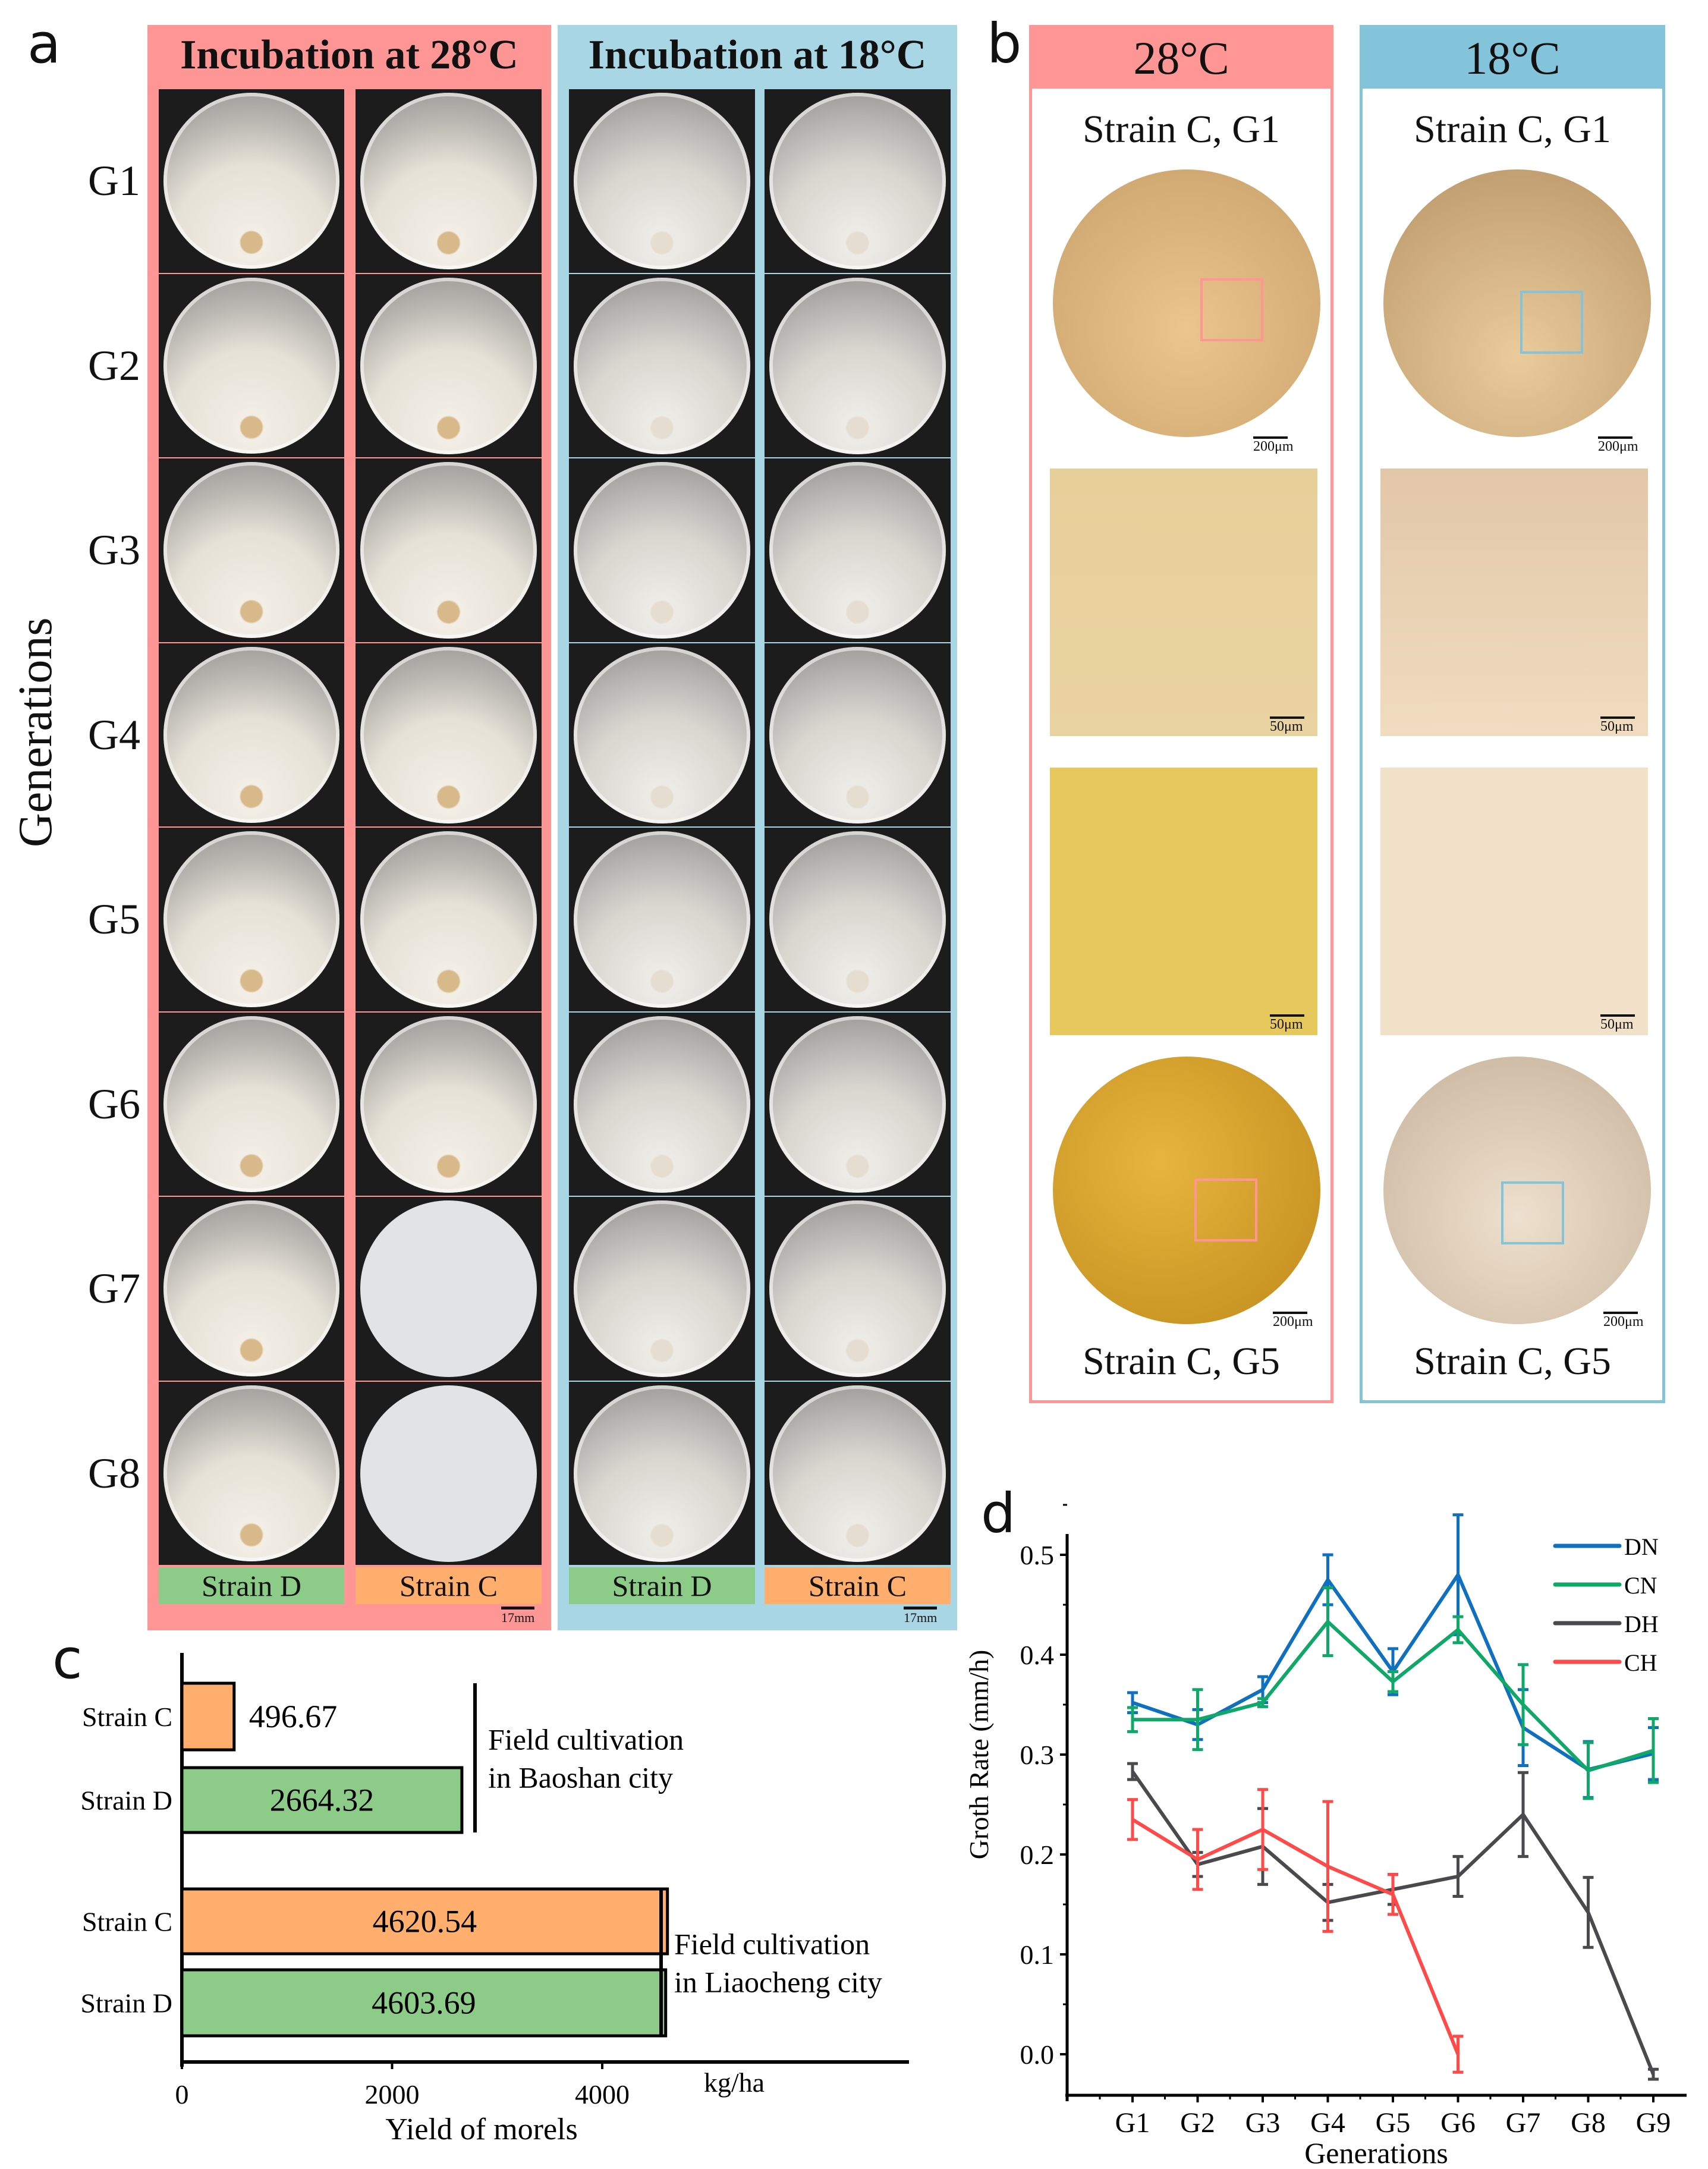  What do you see at coordinates (1653, 2123) in the screenshot?
I see `x-tick-label: G9` at bounding box center [1653, 2123].